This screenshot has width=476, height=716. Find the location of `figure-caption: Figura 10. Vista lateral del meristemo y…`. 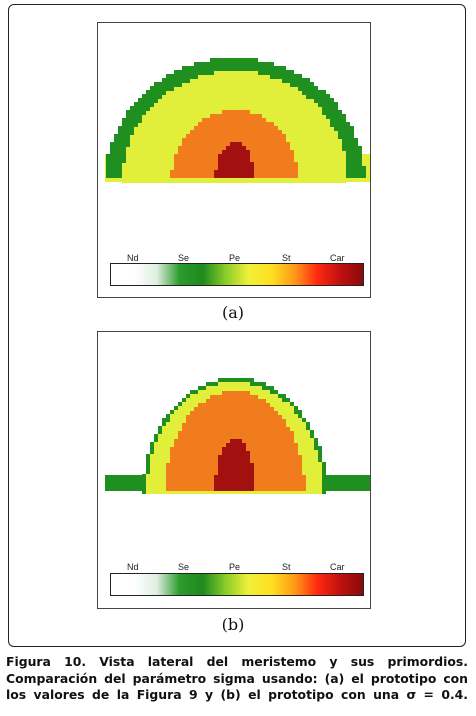

figure-caption: Figura 10. Vista lateral del meristemo y… is located at coordinates (237, 679).